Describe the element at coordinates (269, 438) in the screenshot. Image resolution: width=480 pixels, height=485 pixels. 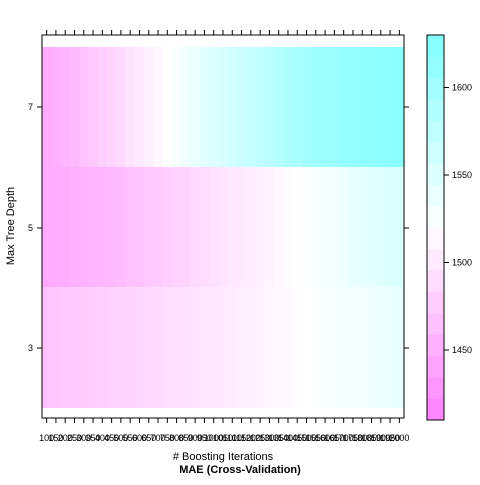
I see `x-tick-label: 1300` at that location.